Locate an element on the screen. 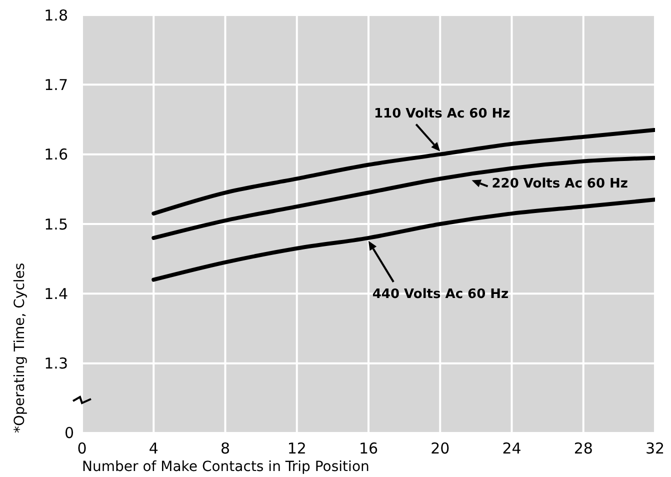 The image size is (671, 477). text: 440 Volts Ac 60 Hz is located at coordinates (440, 294).